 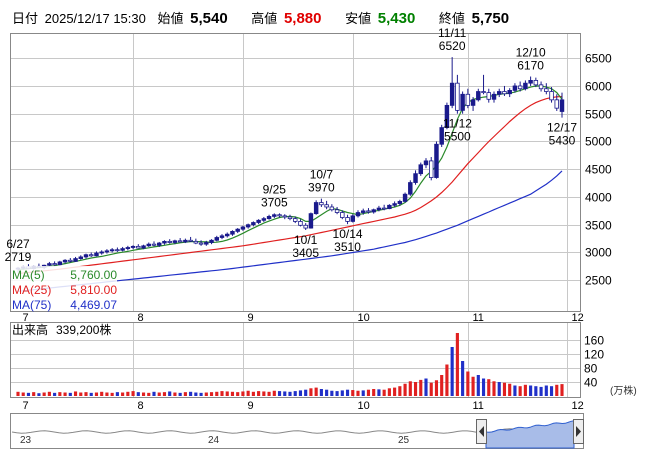 I want to click on navigator-year-25: 25, so click(x=404, y=440).